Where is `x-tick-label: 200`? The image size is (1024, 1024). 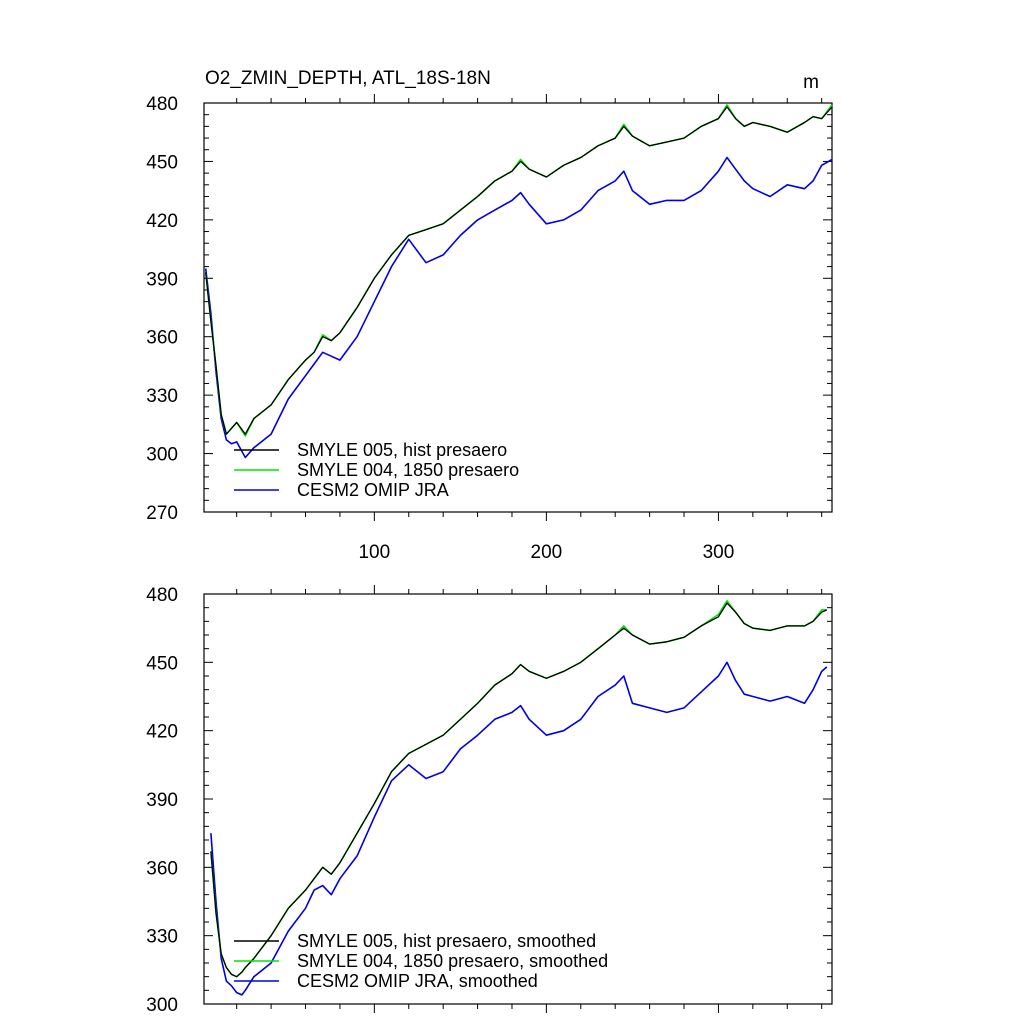
x-tick-label: 200 is located at coordinates (547, 552).